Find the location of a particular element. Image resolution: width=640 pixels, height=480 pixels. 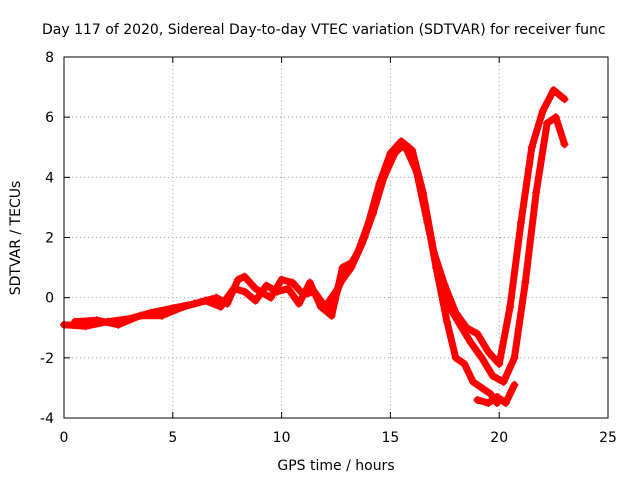

x-tick-label: 10 is located at coordinates (282, 438).